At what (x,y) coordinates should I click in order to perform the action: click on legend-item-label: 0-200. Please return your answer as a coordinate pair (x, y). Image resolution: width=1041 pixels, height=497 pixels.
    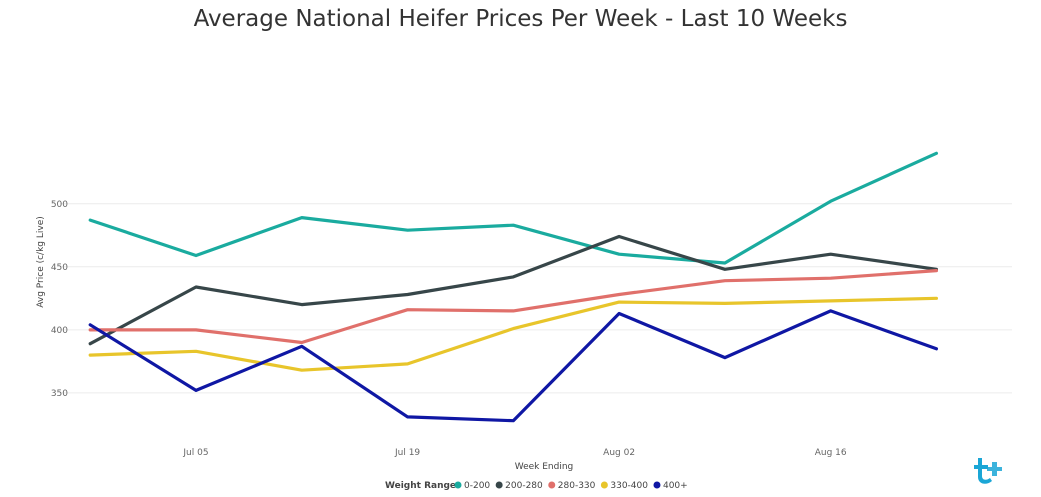
    Looking at the image, I should click on (477, 486).